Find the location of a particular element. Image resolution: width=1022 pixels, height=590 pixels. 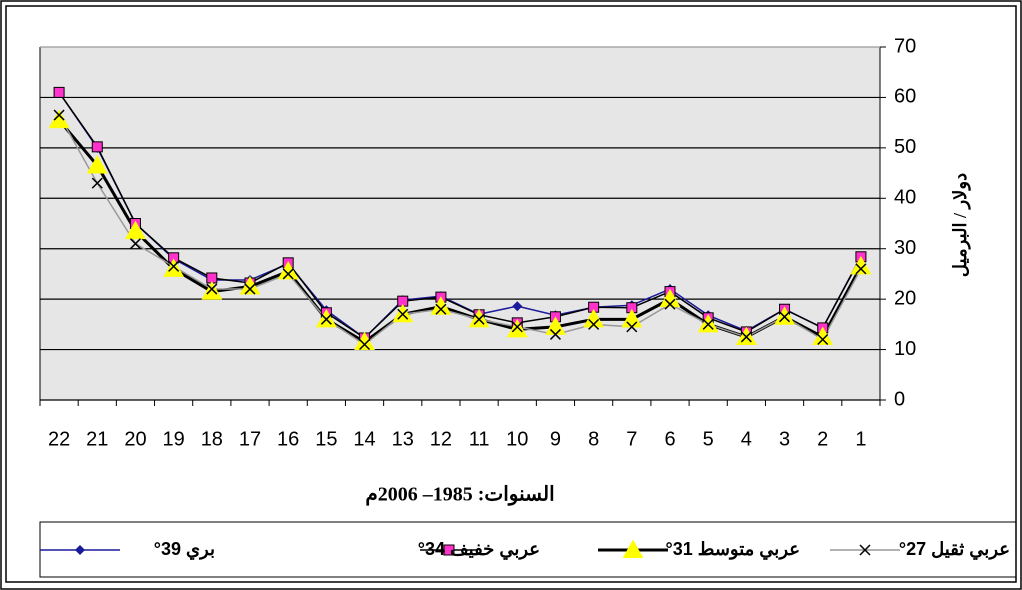

x-tick-label: 17 is located at coordinates (250, 439).